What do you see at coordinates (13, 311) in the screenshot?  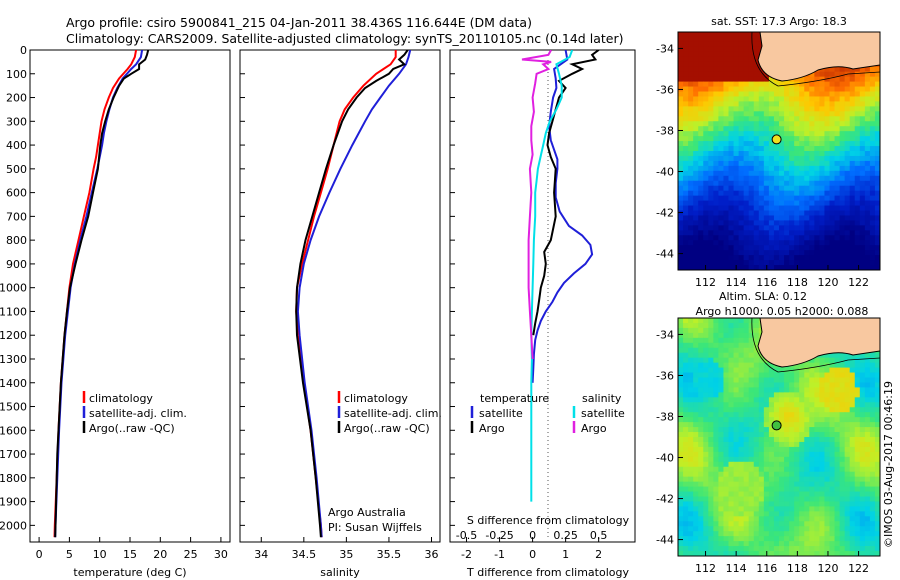 I see `depth-tick-label: 1100` at bounding box center [13, 311].